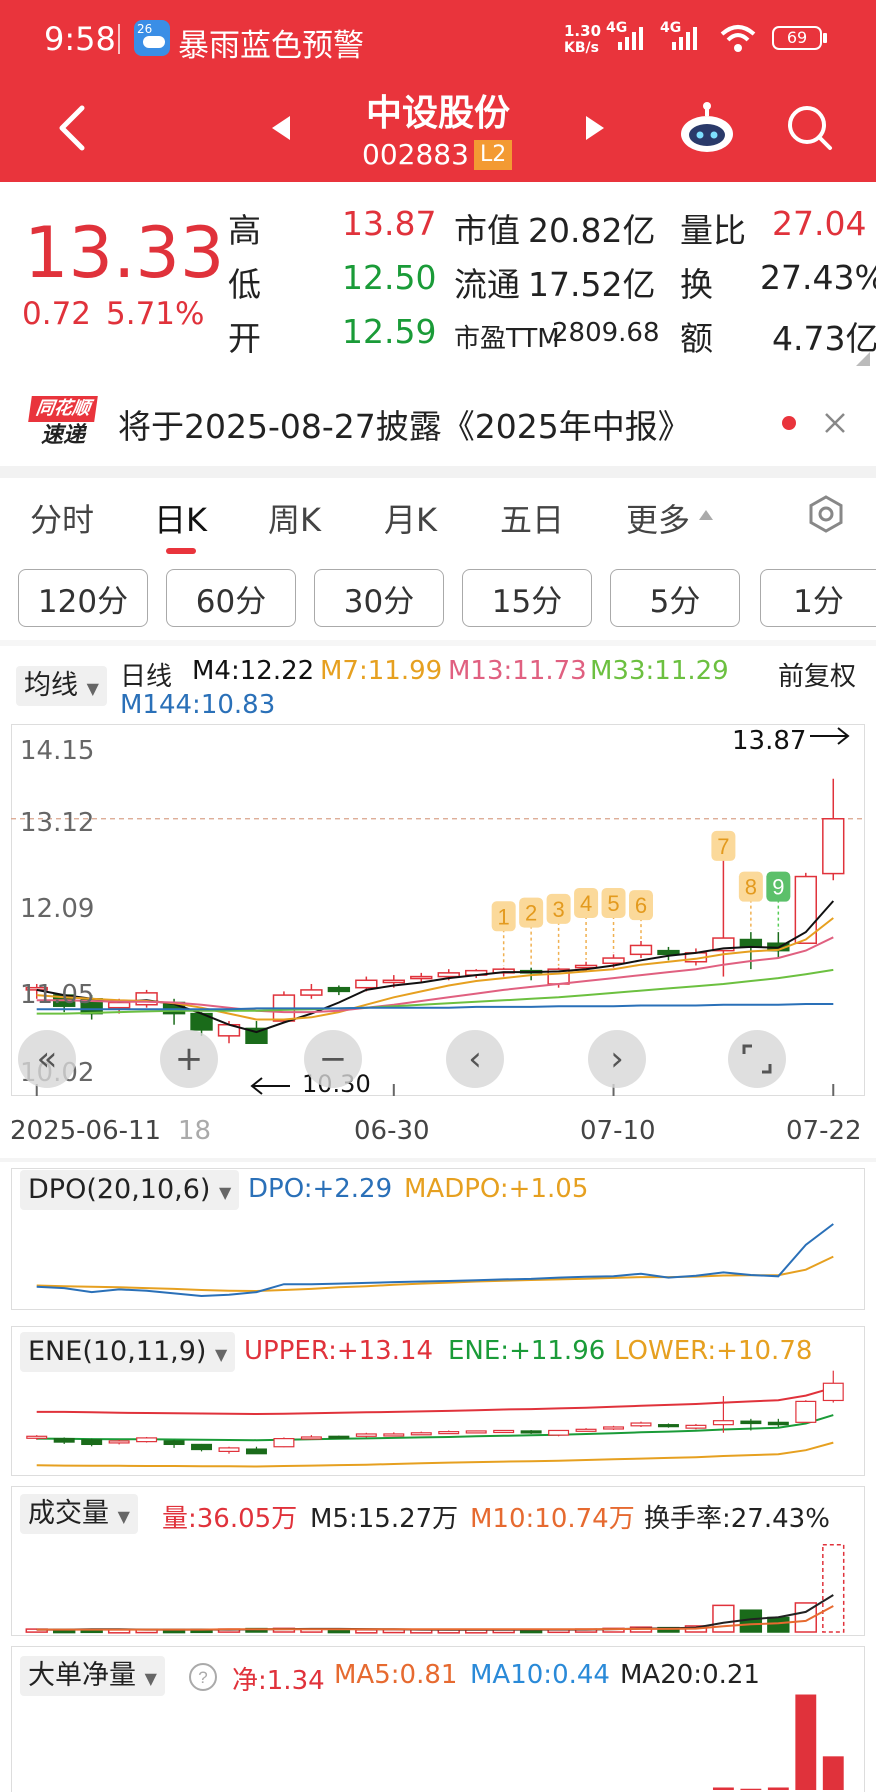  Describe the element at coordinates (189, 1059) in the screenshot. I see `zoom-in-icon: +` at that location.